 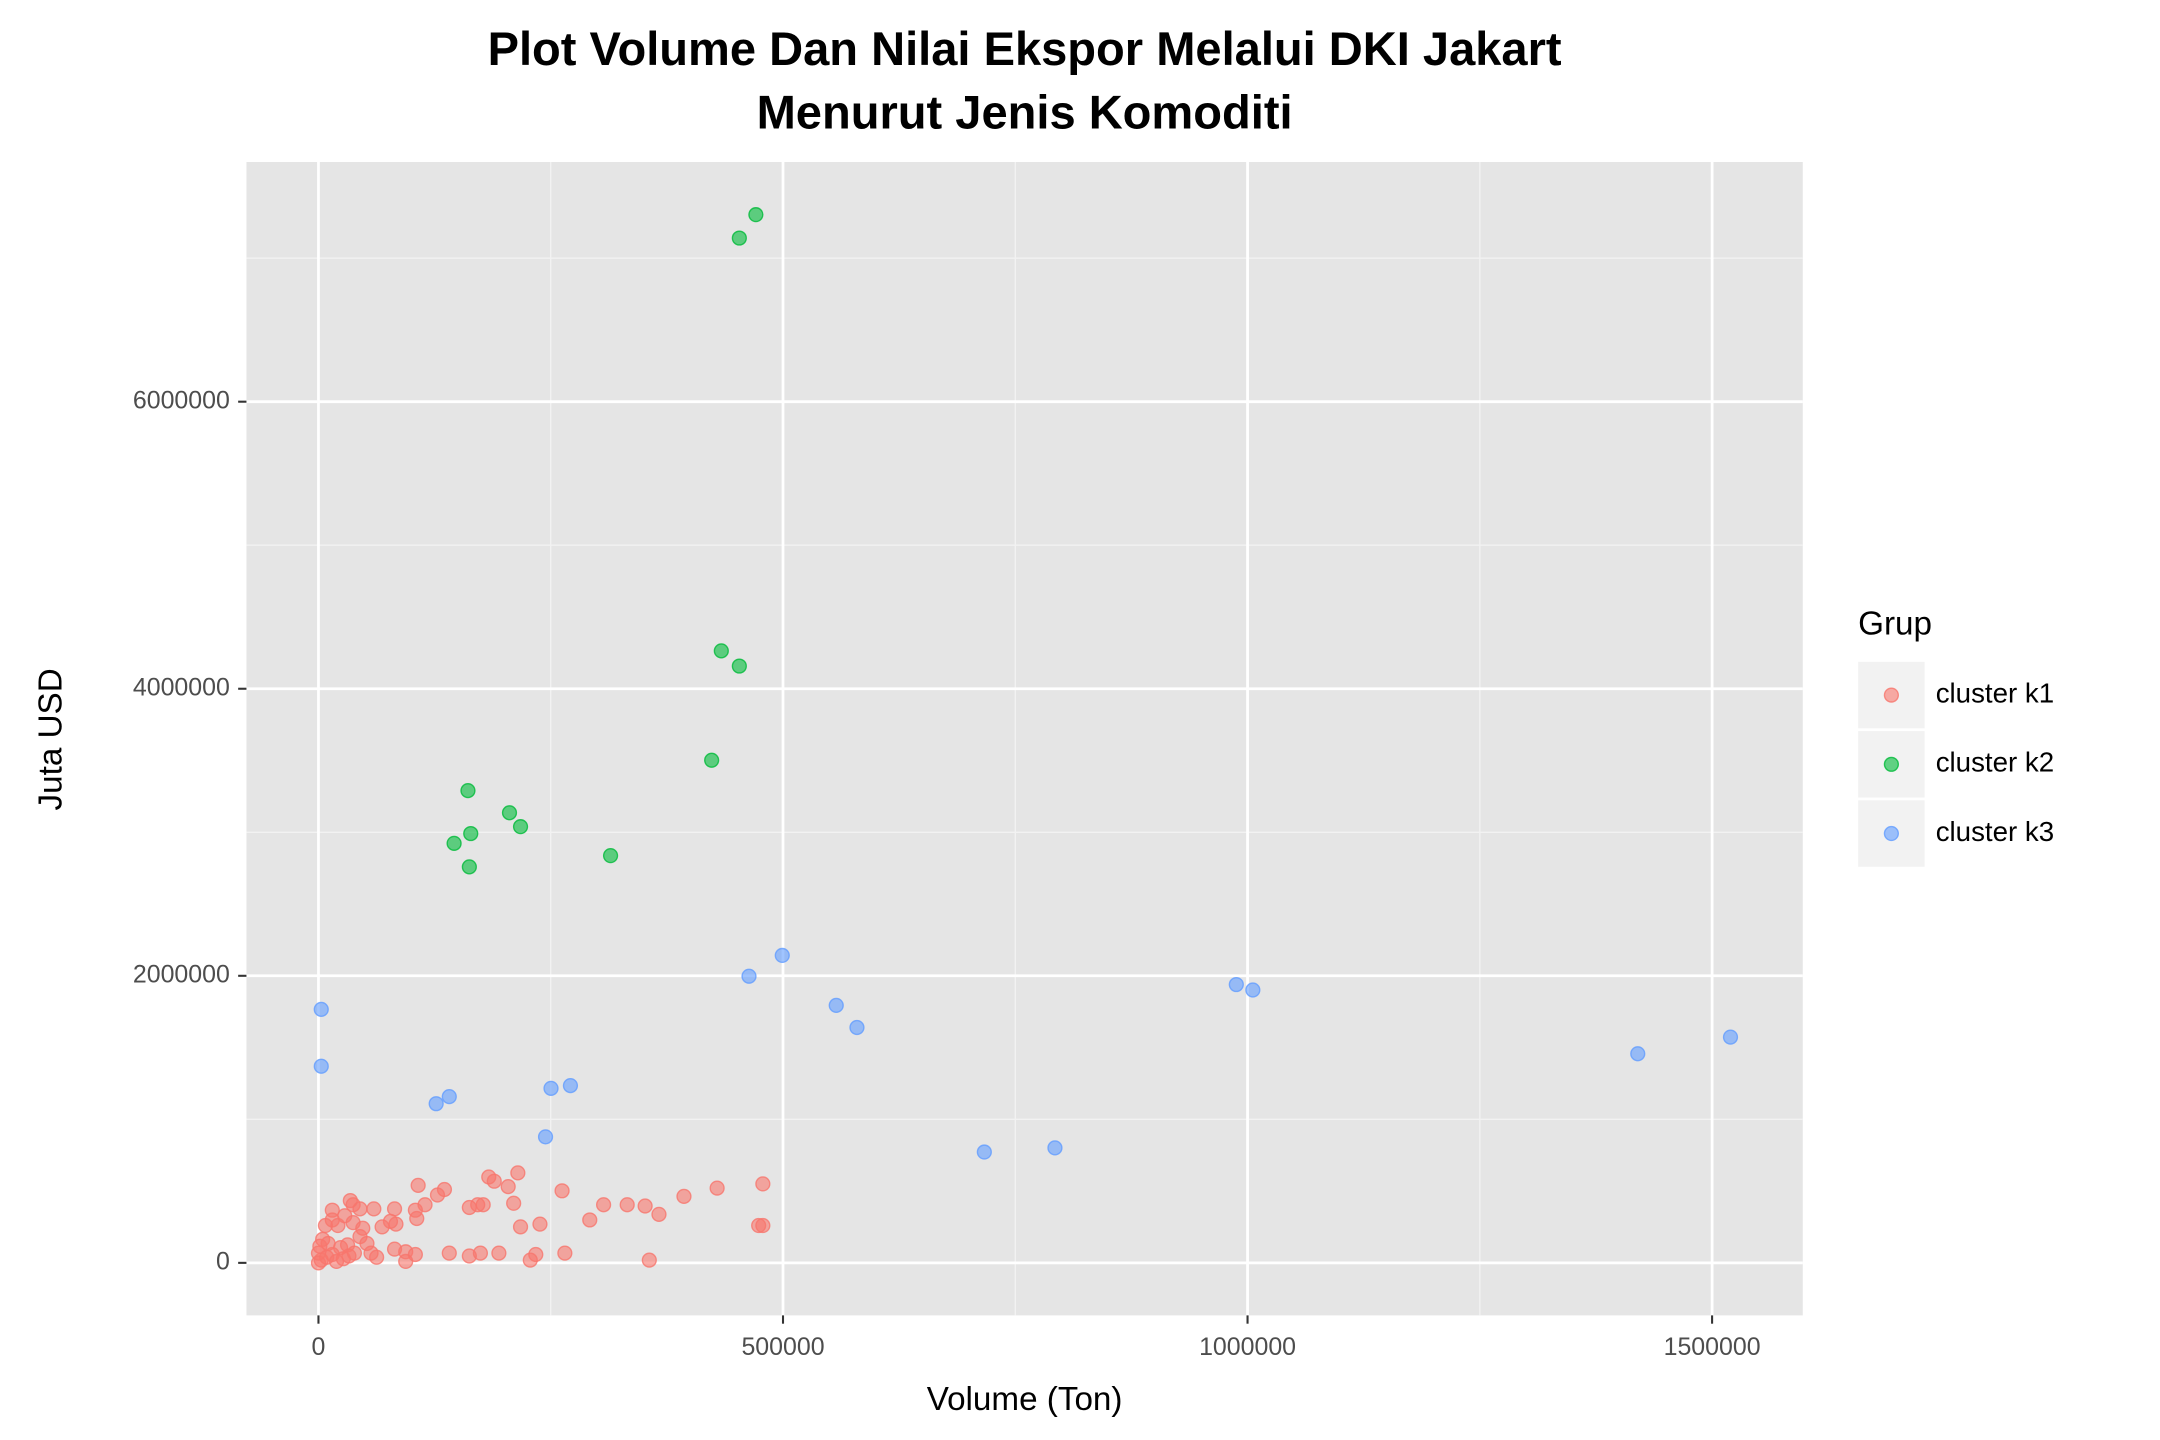 I want to click on chart-title: Menurut Jenis Komoditi, so click(x=1025, y=112).